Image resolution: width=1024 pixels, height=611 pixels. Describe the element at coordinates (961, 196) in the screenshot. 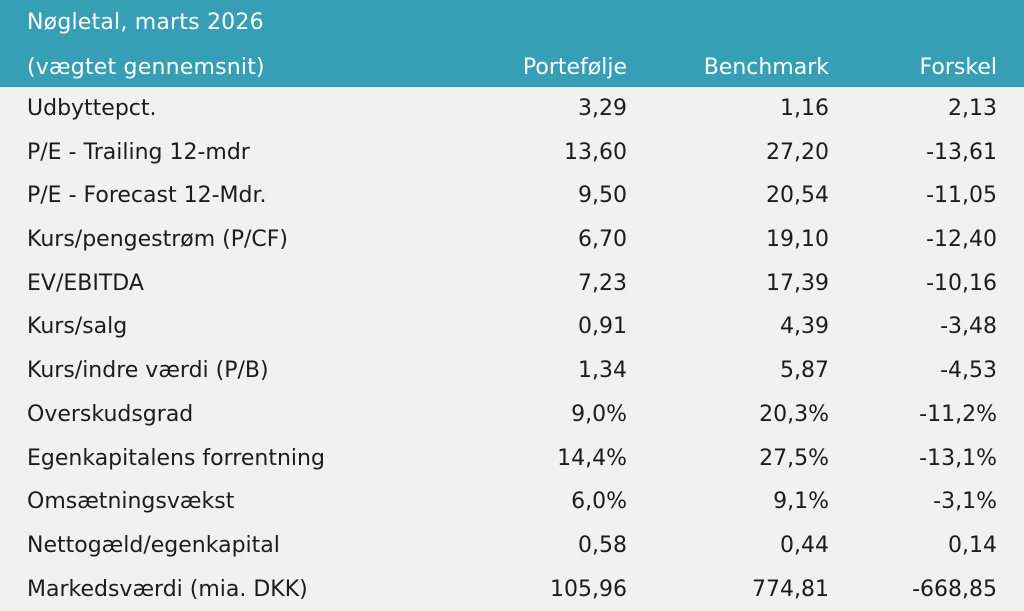

I see `cell-forskel: -11,05` at that location.